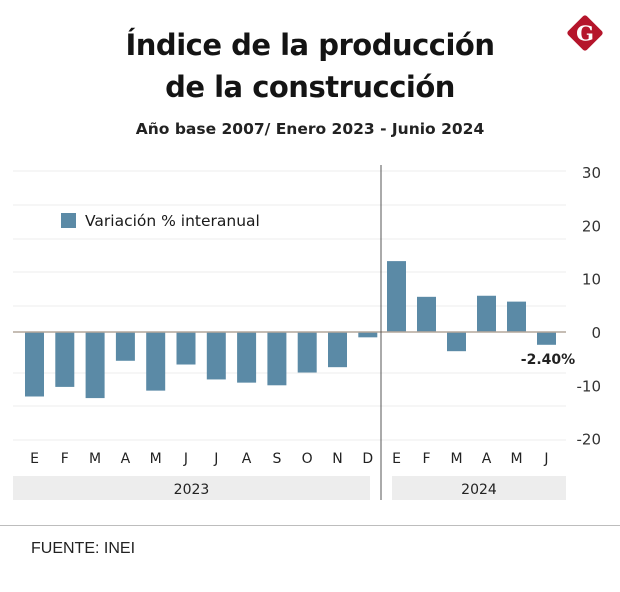  What do you see at coordinates (591, 173) in the screenshot?
I see `y-tick-label: 30` at bounding box center [591, 173].